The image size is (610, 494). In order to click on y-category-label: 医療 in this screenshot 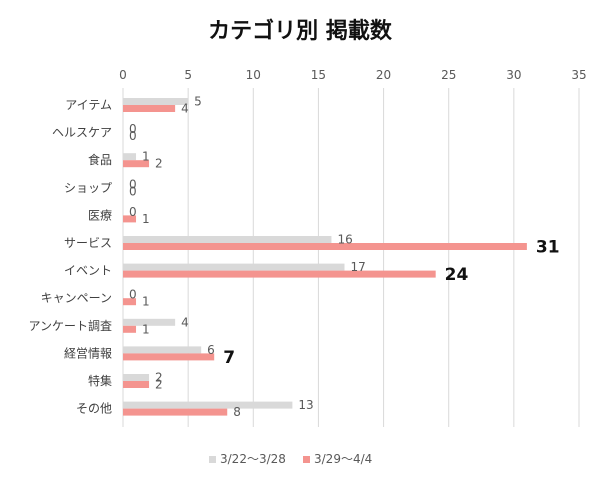, I will do `click(100, 215)`.